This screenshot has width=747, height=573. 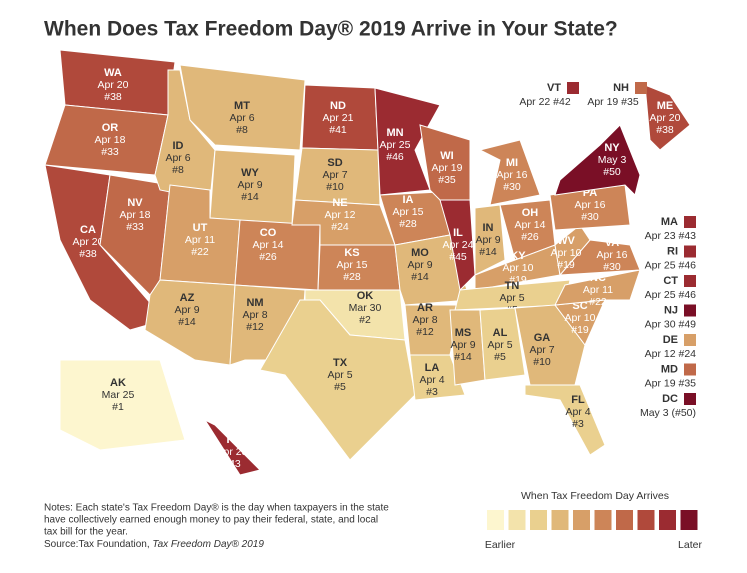 I want to click on state-rank: #22, so click(x=598, y=302).